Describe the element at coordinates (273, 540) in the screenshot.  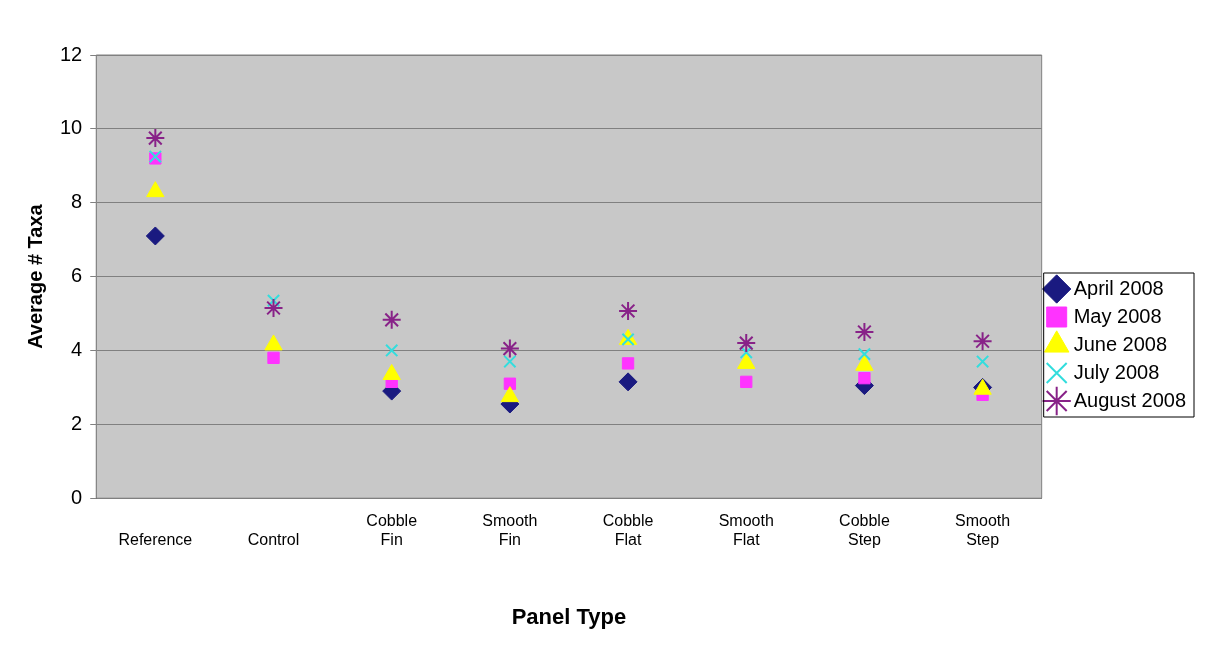
I see `x-tick-label: Control` at that location.